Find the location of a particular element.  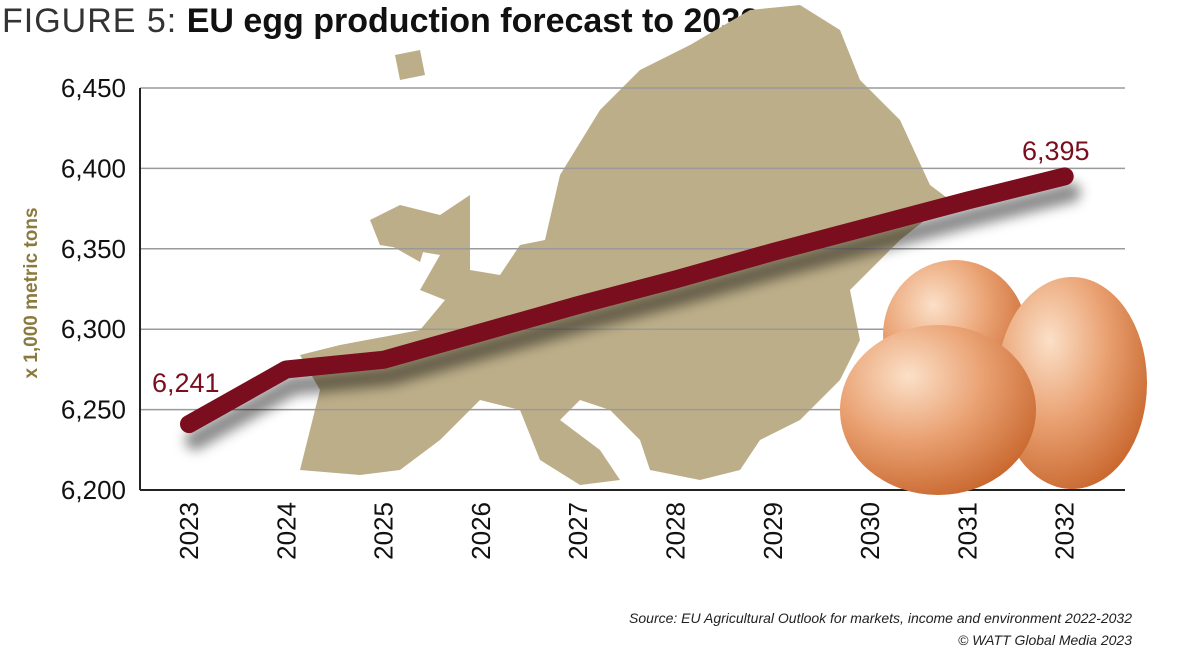

figure-number: FIGURE 5: is located at coordinates (90, 21).